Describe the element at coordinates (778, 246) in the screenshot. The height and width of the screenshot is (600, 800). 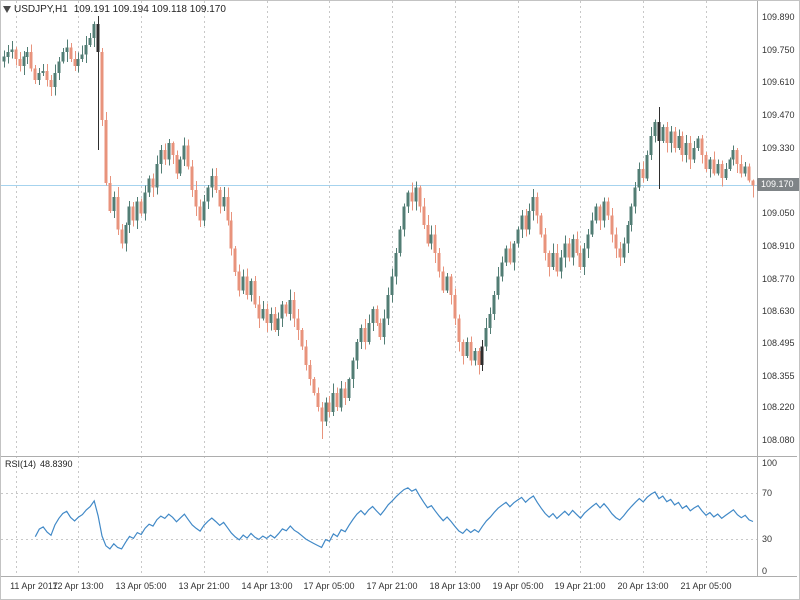
I see `price-tick-label: 108.910` at that location.